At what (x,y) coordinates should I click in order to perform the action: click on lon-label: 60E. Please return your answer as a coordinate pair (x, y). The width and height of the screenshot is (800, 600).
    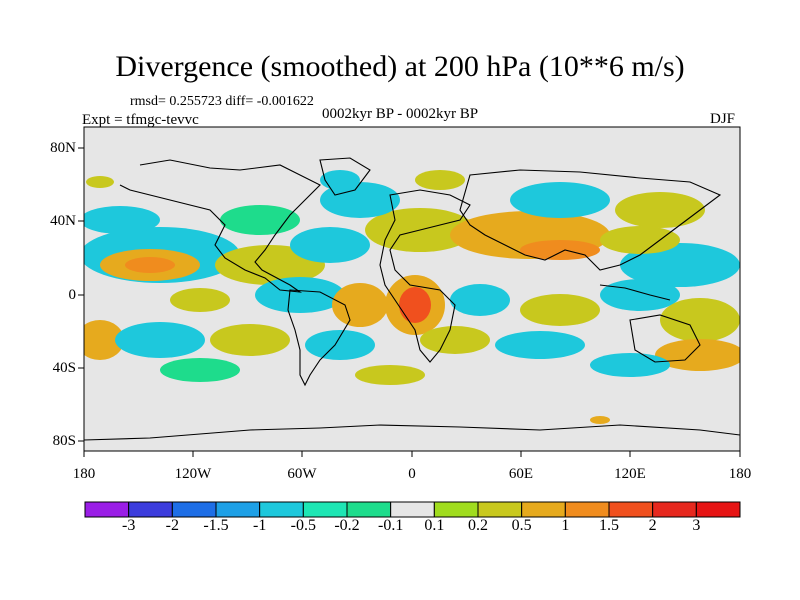
    Looking at the image, I should click on (521, 474).